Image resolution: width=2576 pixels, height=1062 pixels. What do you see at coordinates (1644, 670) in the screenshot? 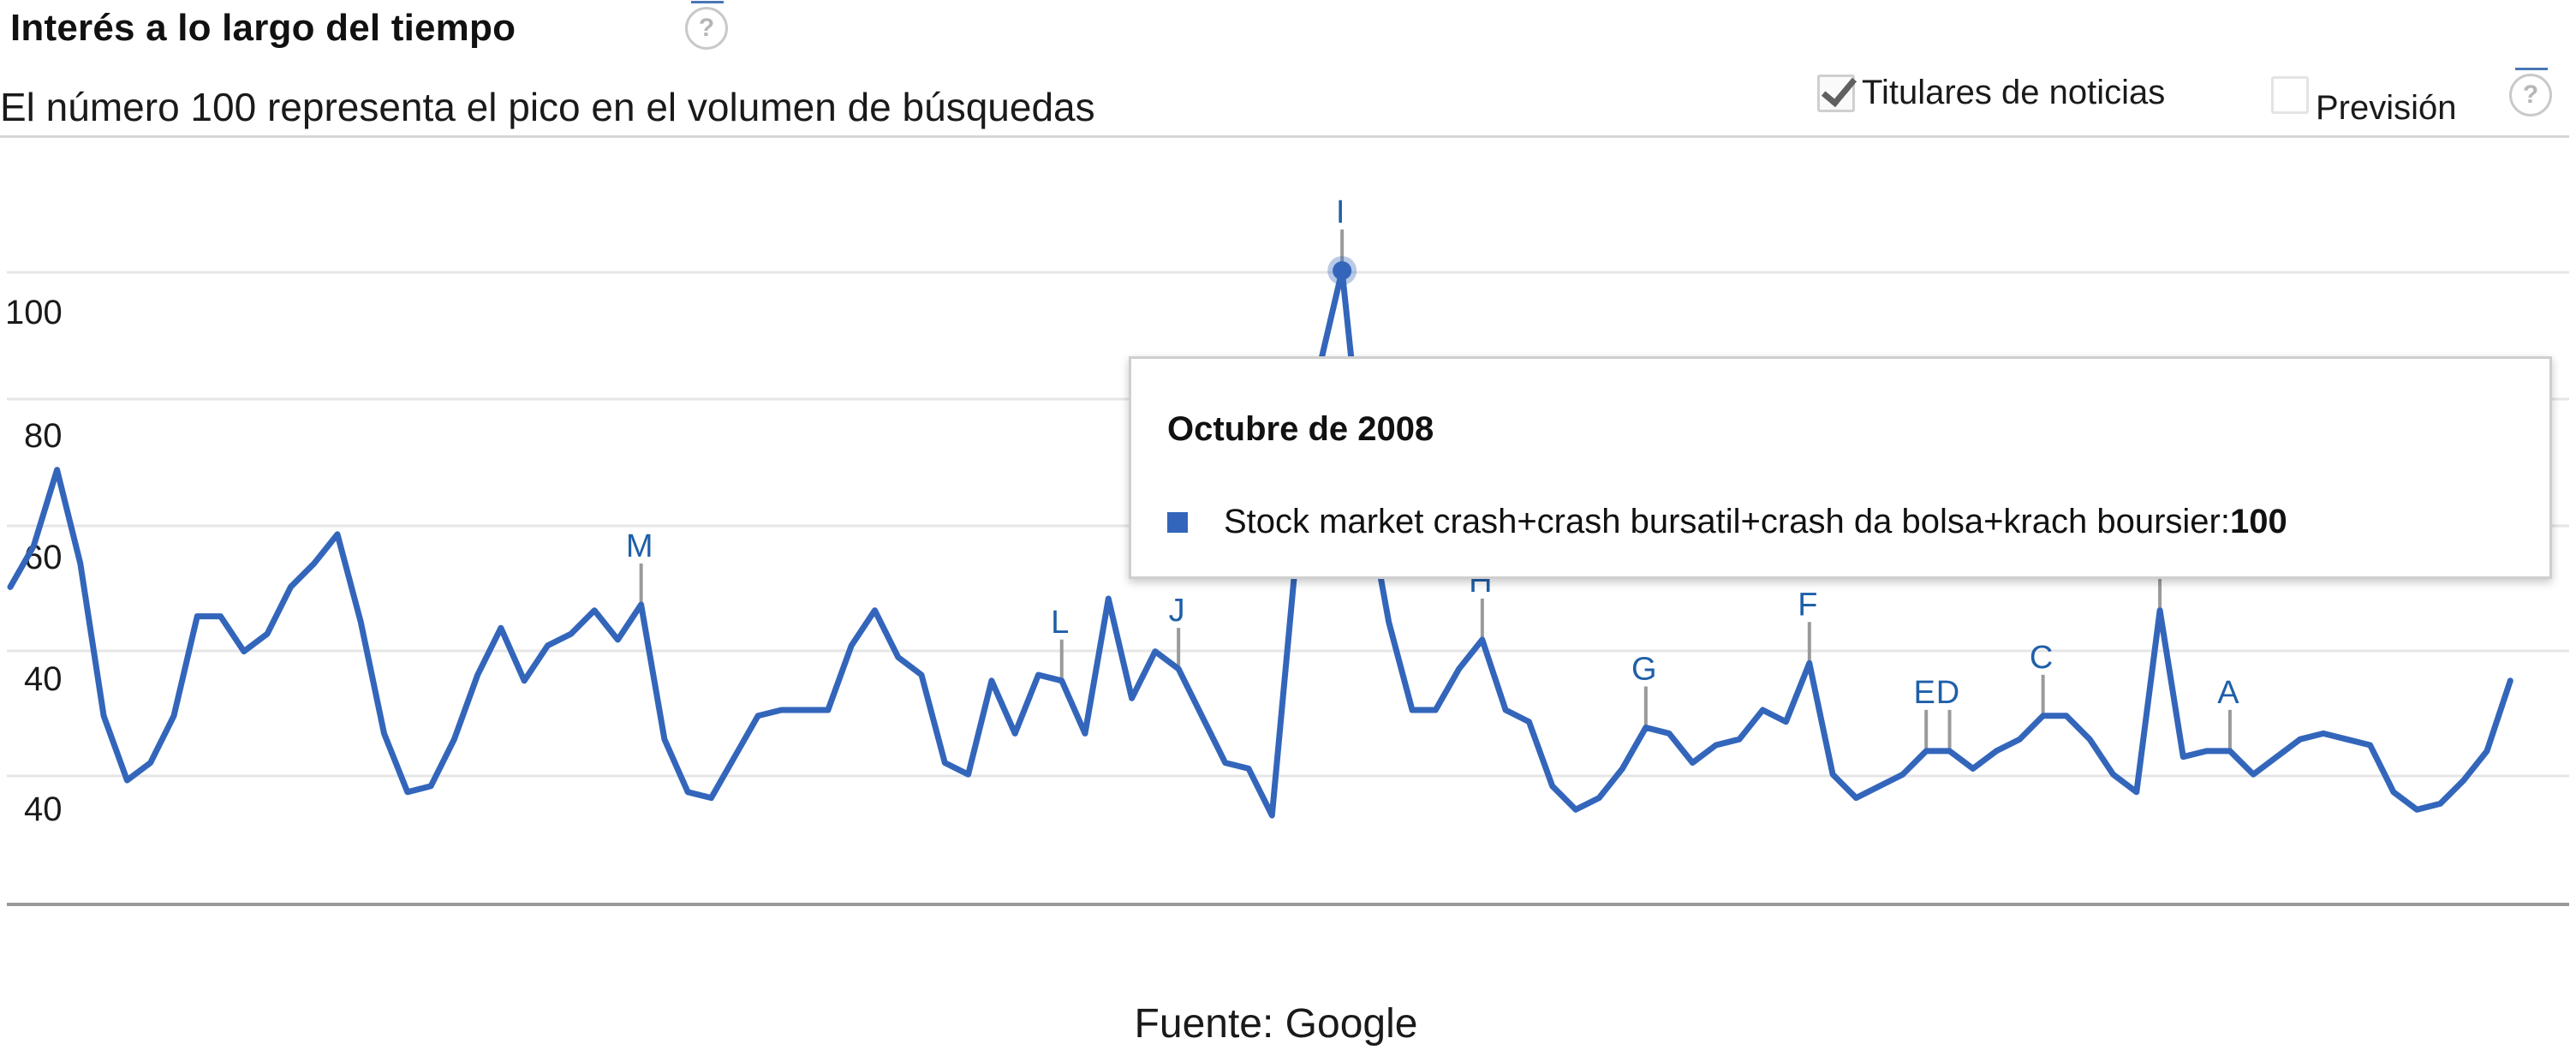
I see `news-flag-label: G` at bounding box center [1644, 670].